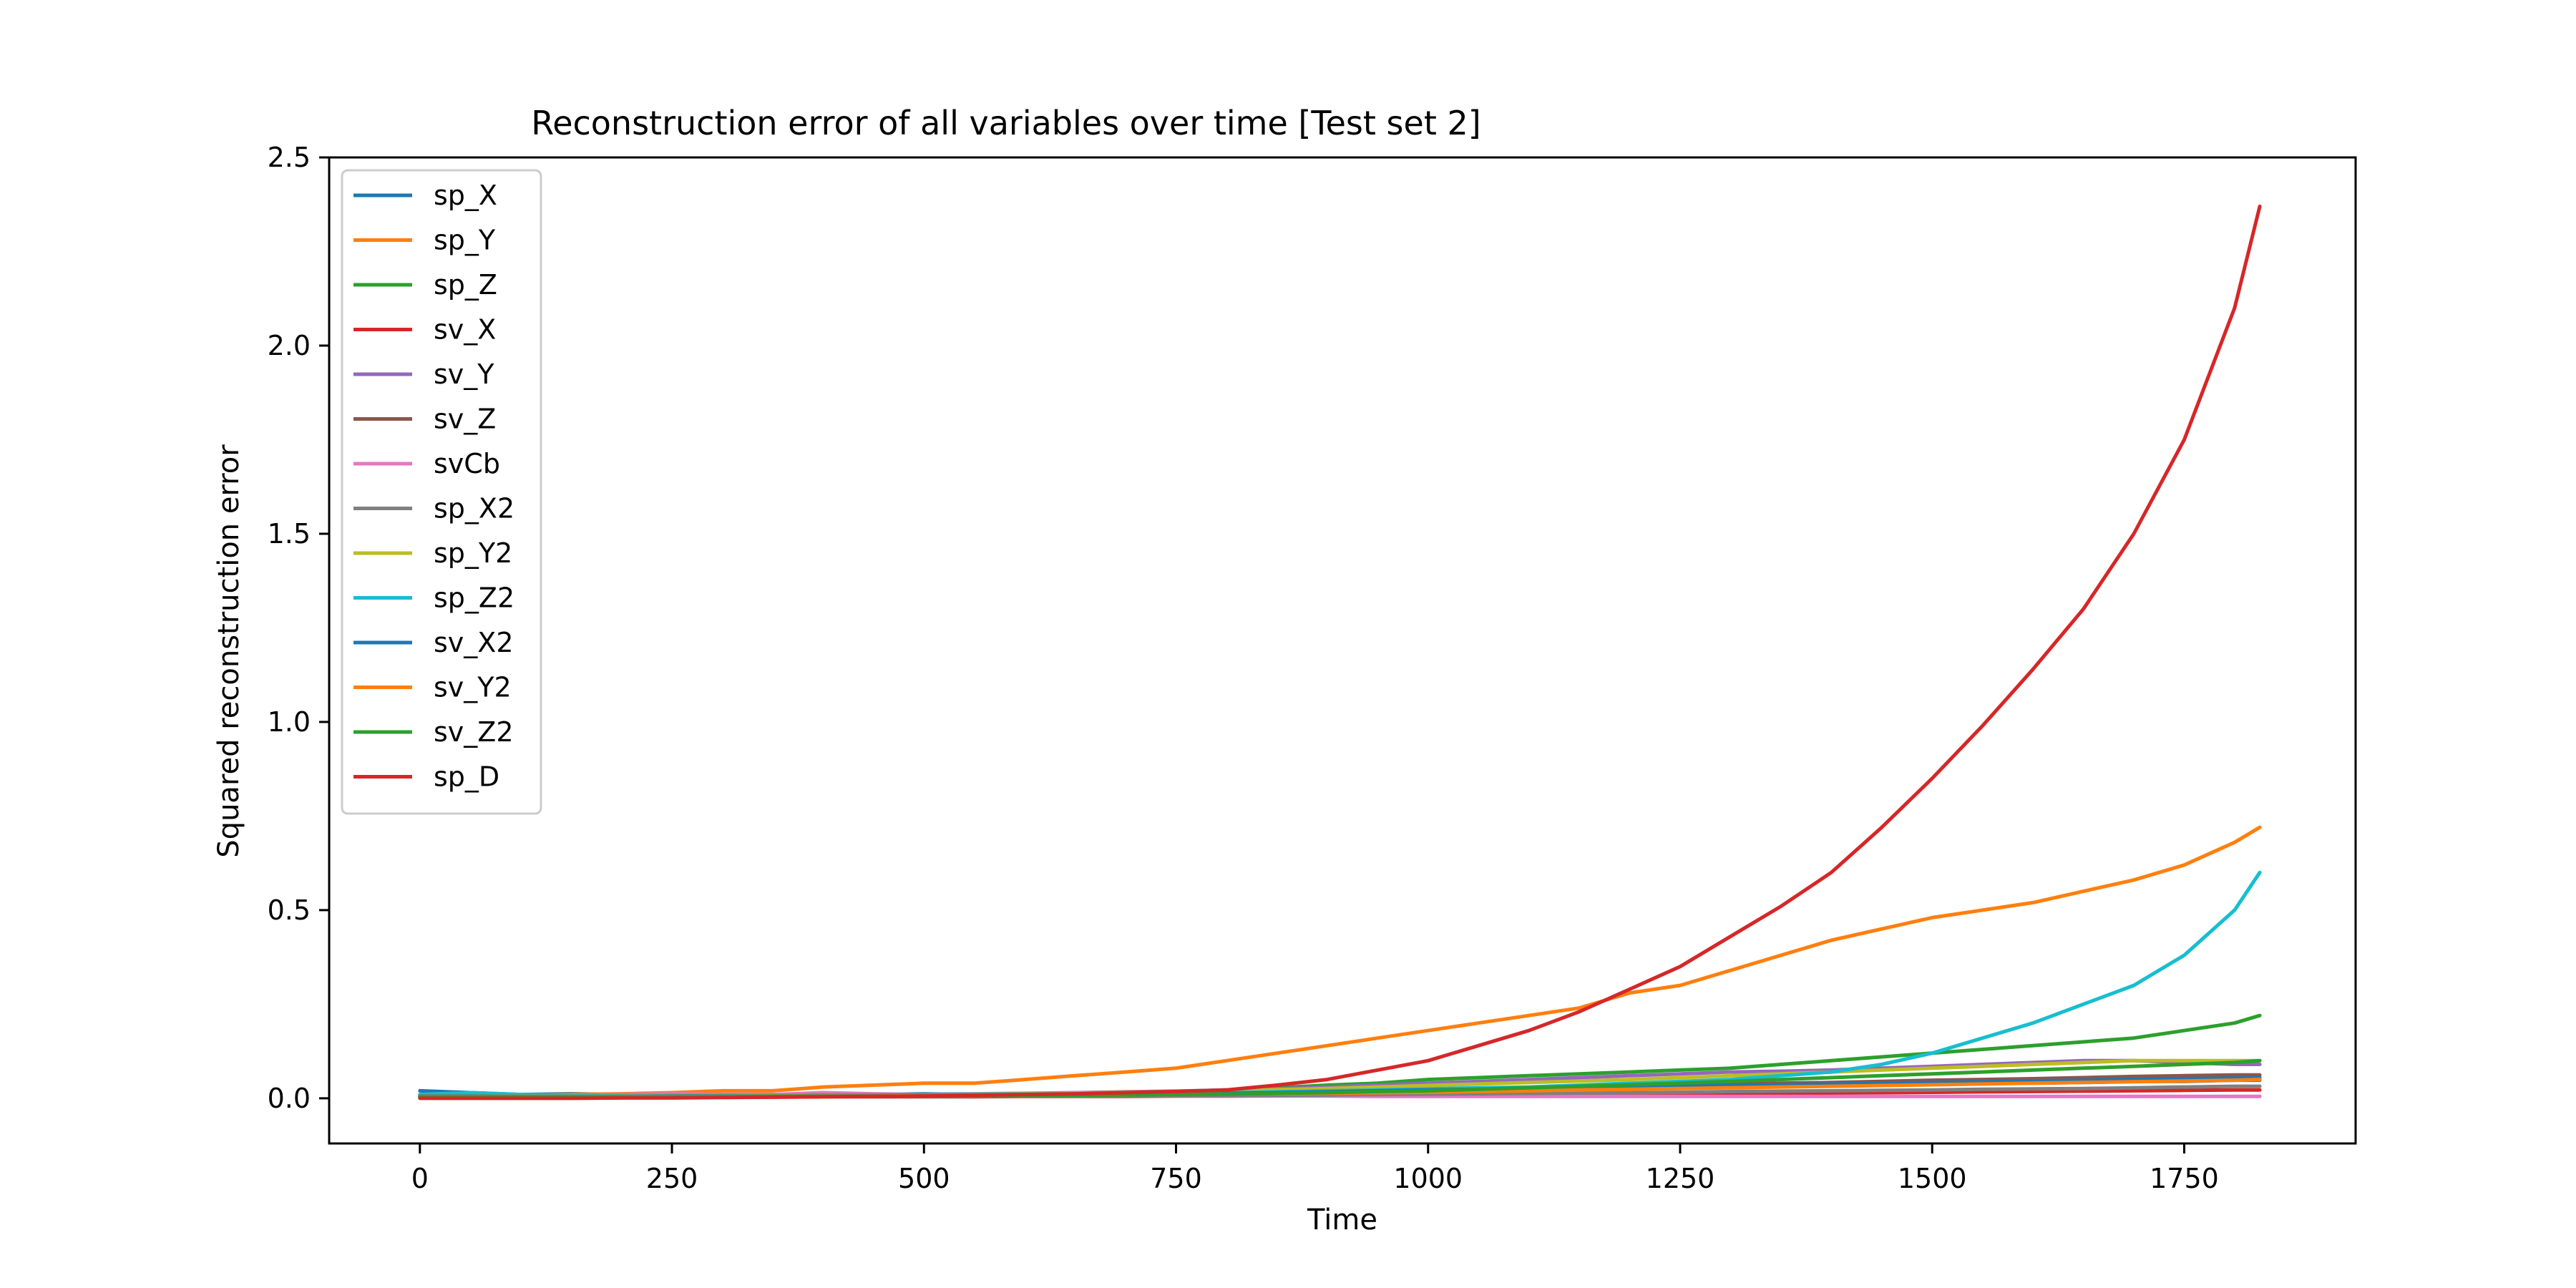 The width and height of the screenshot is (2576, 1288). Describe the element at coordinates (289, 534) in the screenshot. I see `y-tick-label: 1.5` at that location.